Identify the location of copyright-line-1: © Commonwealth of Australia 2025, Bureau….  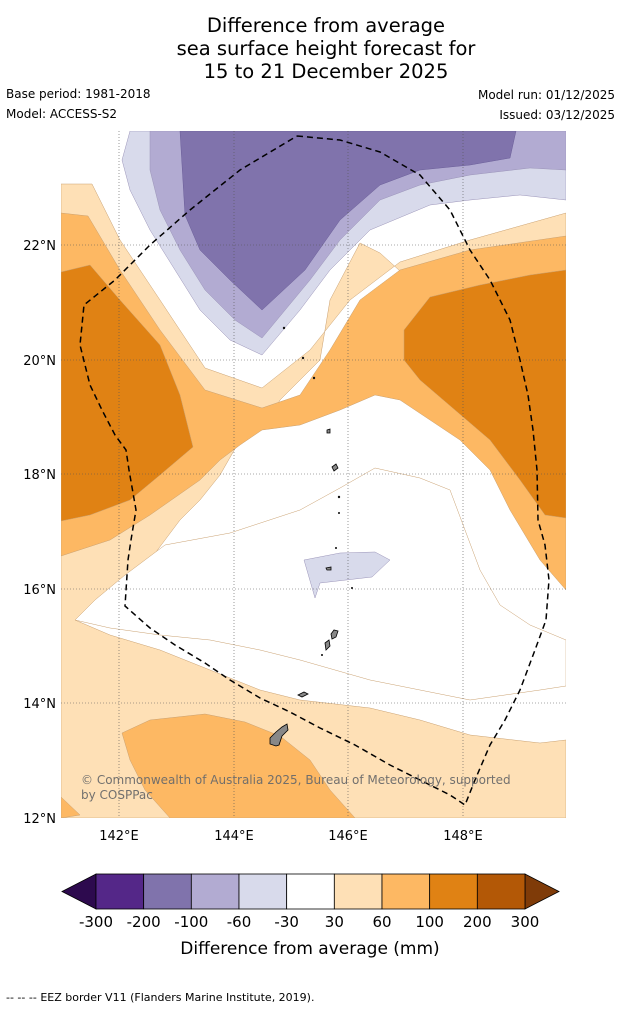
(296, 780).